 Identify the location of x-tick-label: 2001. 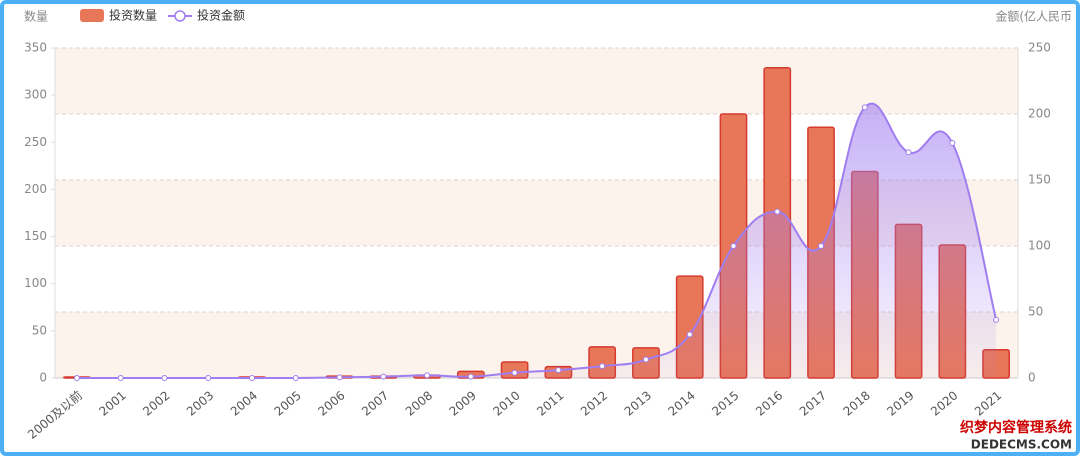
(112, 403).